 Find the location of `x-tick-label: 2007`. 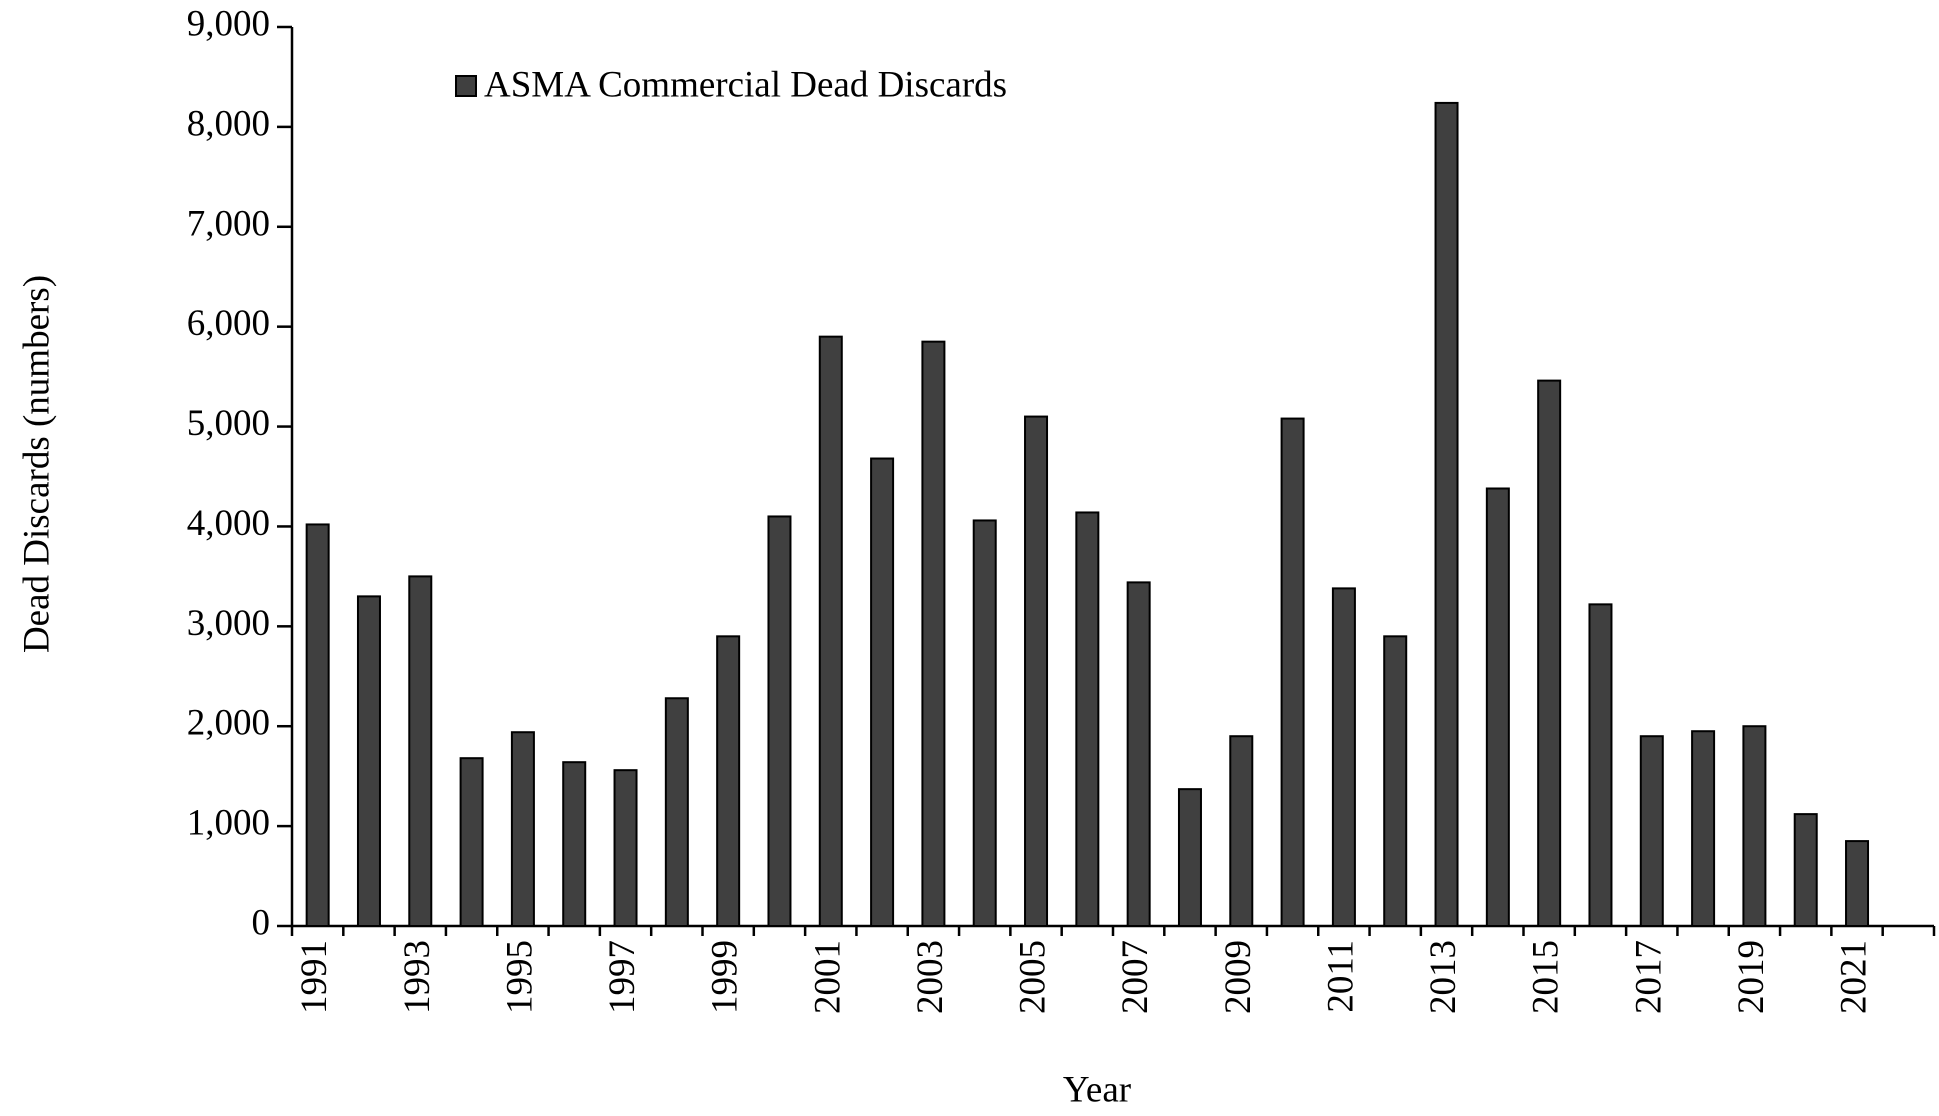

x-tick-label: 2007 is located at coordinates (1135, 977).